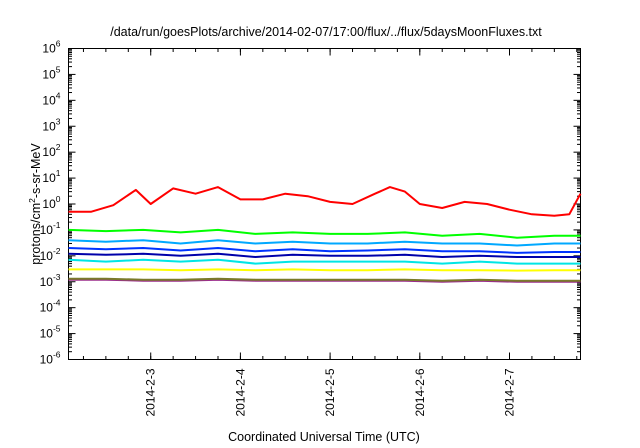 The width and height of the screenshot is (640, 448). I want to click on x-tick-label: 2014-2-6, so click(420, 392).